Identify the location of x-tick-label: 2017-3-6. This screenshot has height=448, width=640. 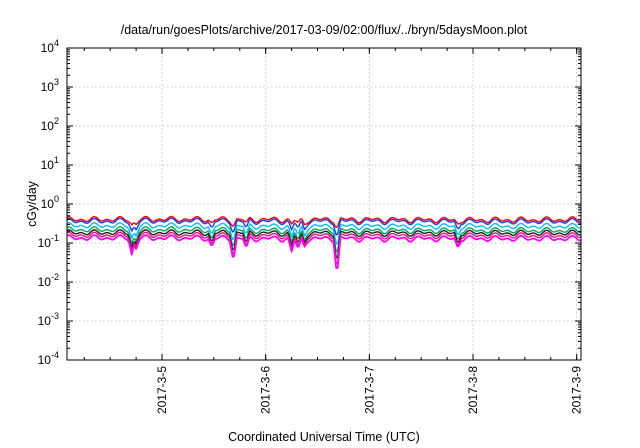
(266, 390).